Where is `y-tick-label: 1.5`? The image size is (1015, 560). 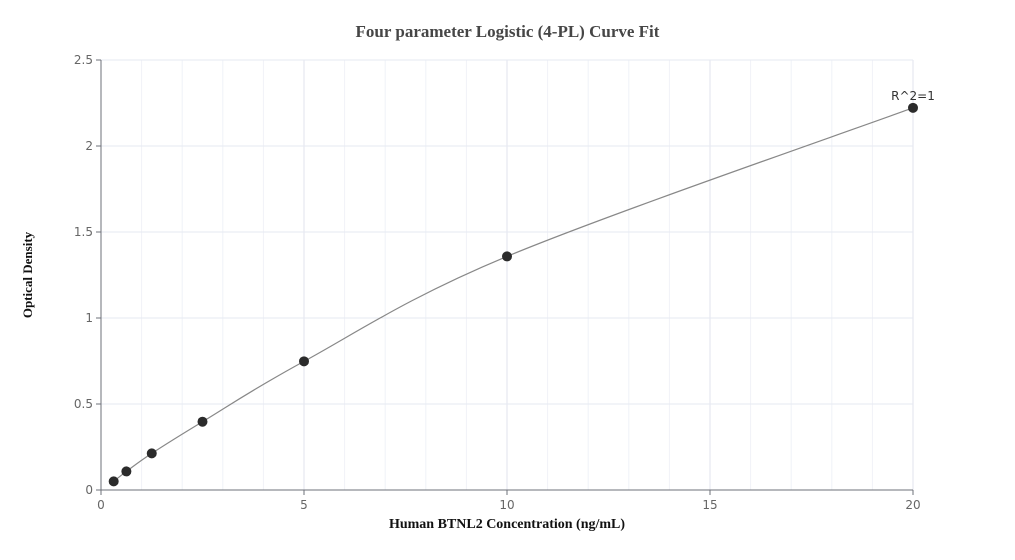
y-tick-label: 1.5 is located at coordinates (83, 232).